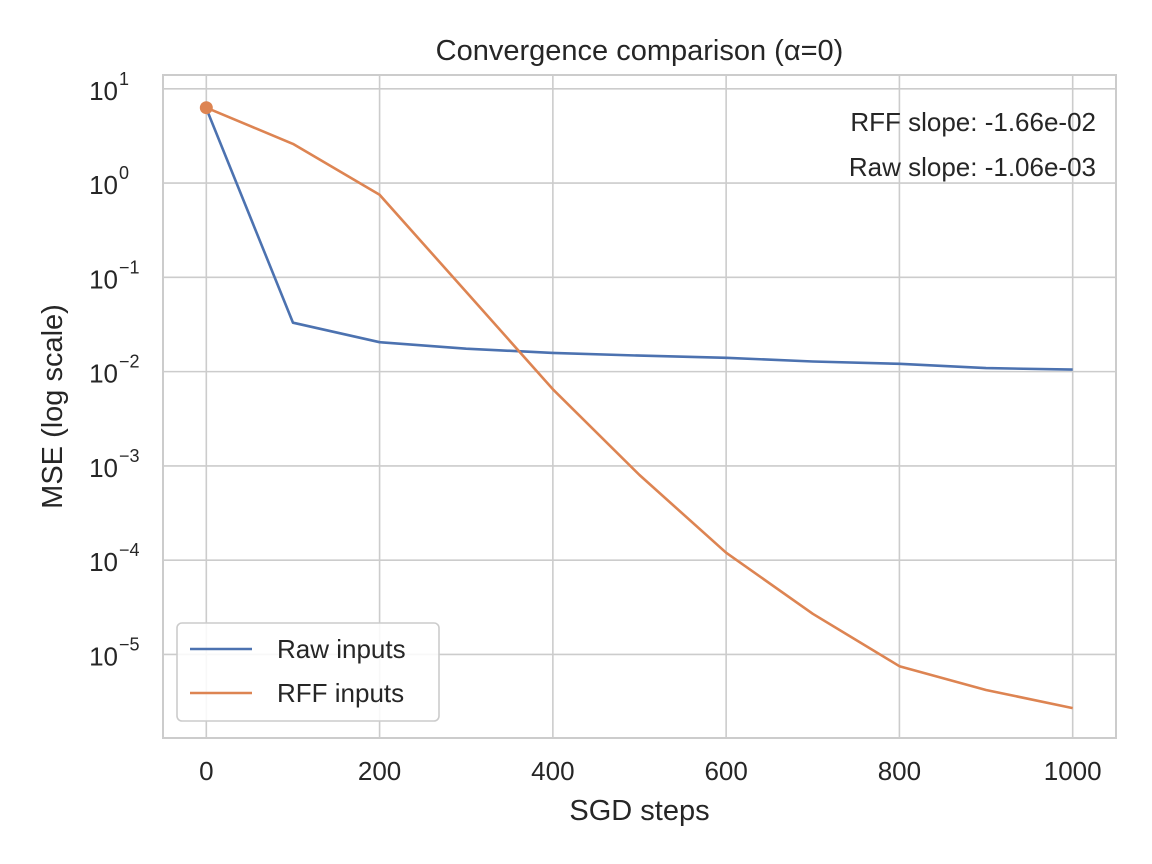  I want to click on x-tick-label: 400, so click(552, 771).